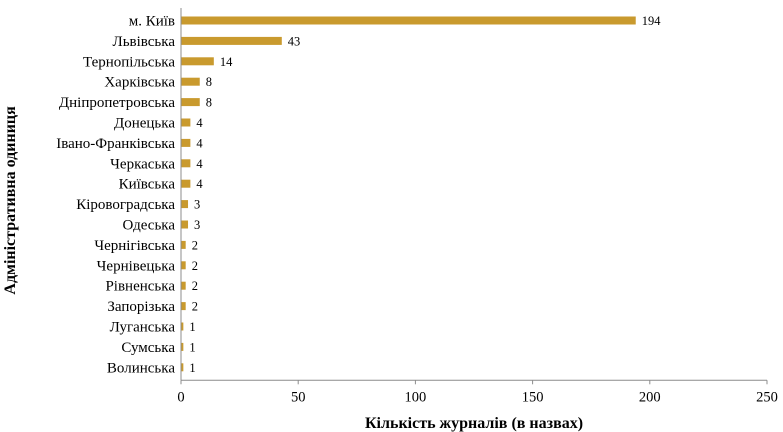  What do you see at coordinates (117, 103) in the screenshot?
I see `category-label: Дніпропетровська` at bounding box center [117, 103].